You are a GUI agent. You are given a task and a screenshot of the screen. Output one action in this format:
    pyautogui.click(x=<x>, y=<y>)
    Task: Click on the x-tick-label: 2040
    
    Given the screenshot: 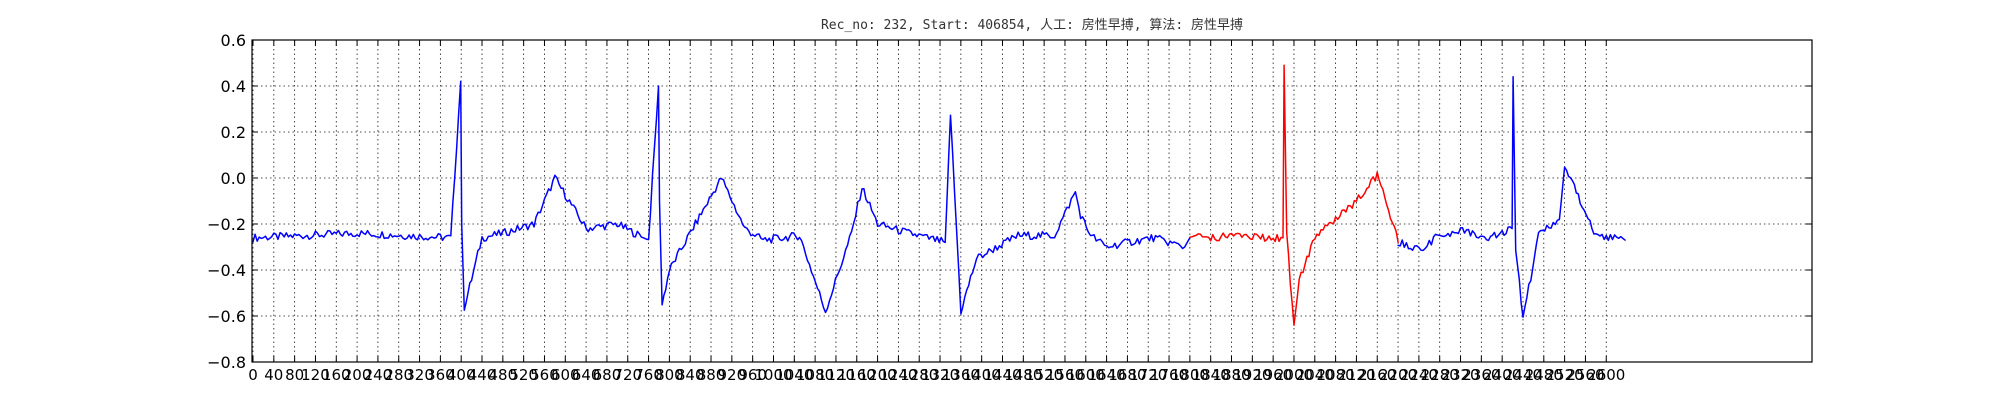 What is the action you would take?
    pyautogui.click(x=1315, y=375)
    